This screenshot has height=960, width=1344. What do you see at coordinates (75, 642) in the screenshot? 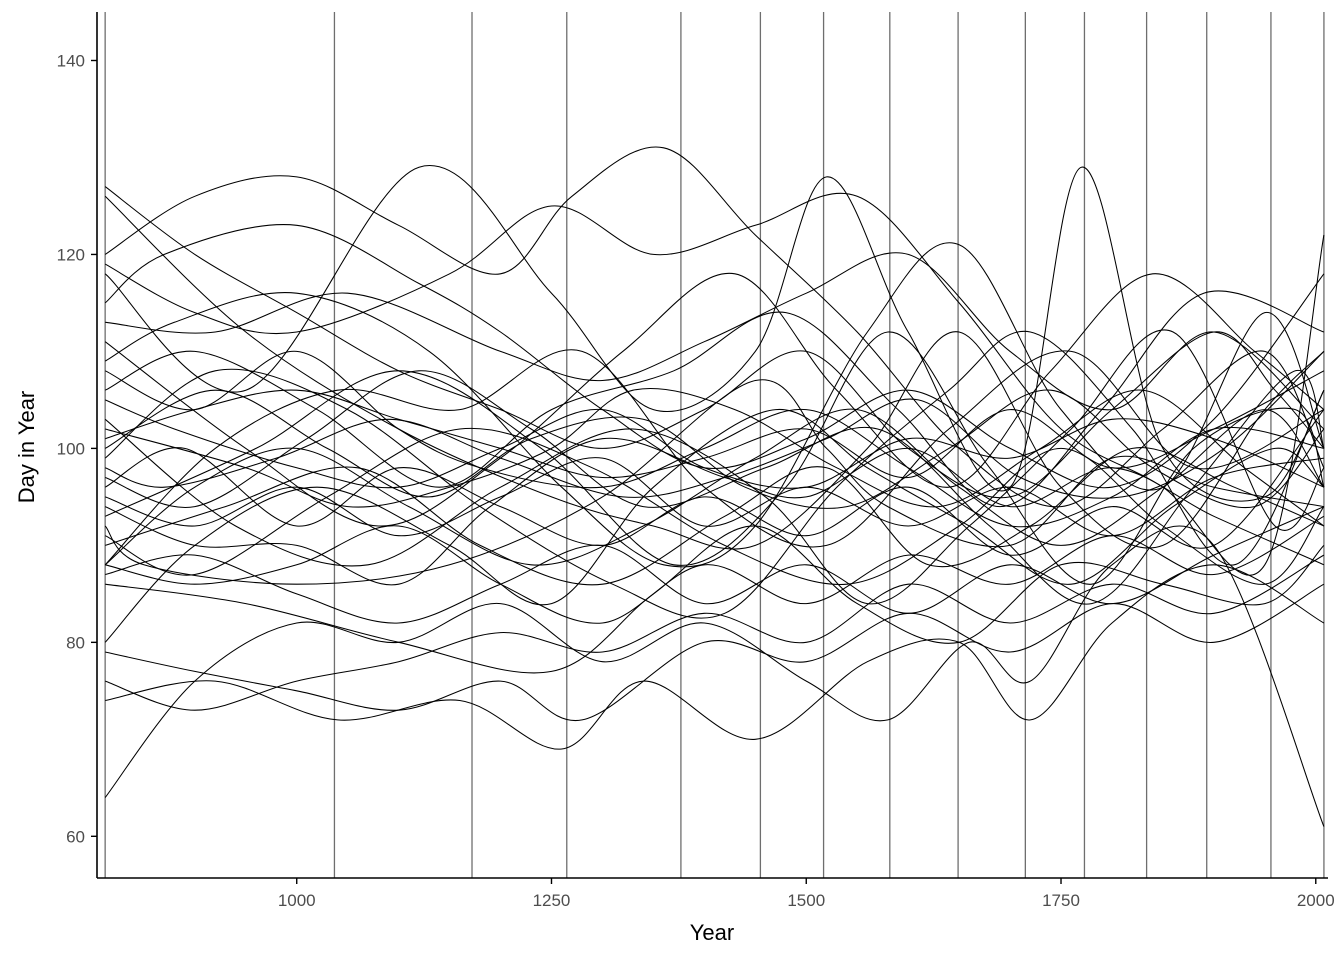
I see `y-tick-label-1: 80` at bounding box center [75, 642].